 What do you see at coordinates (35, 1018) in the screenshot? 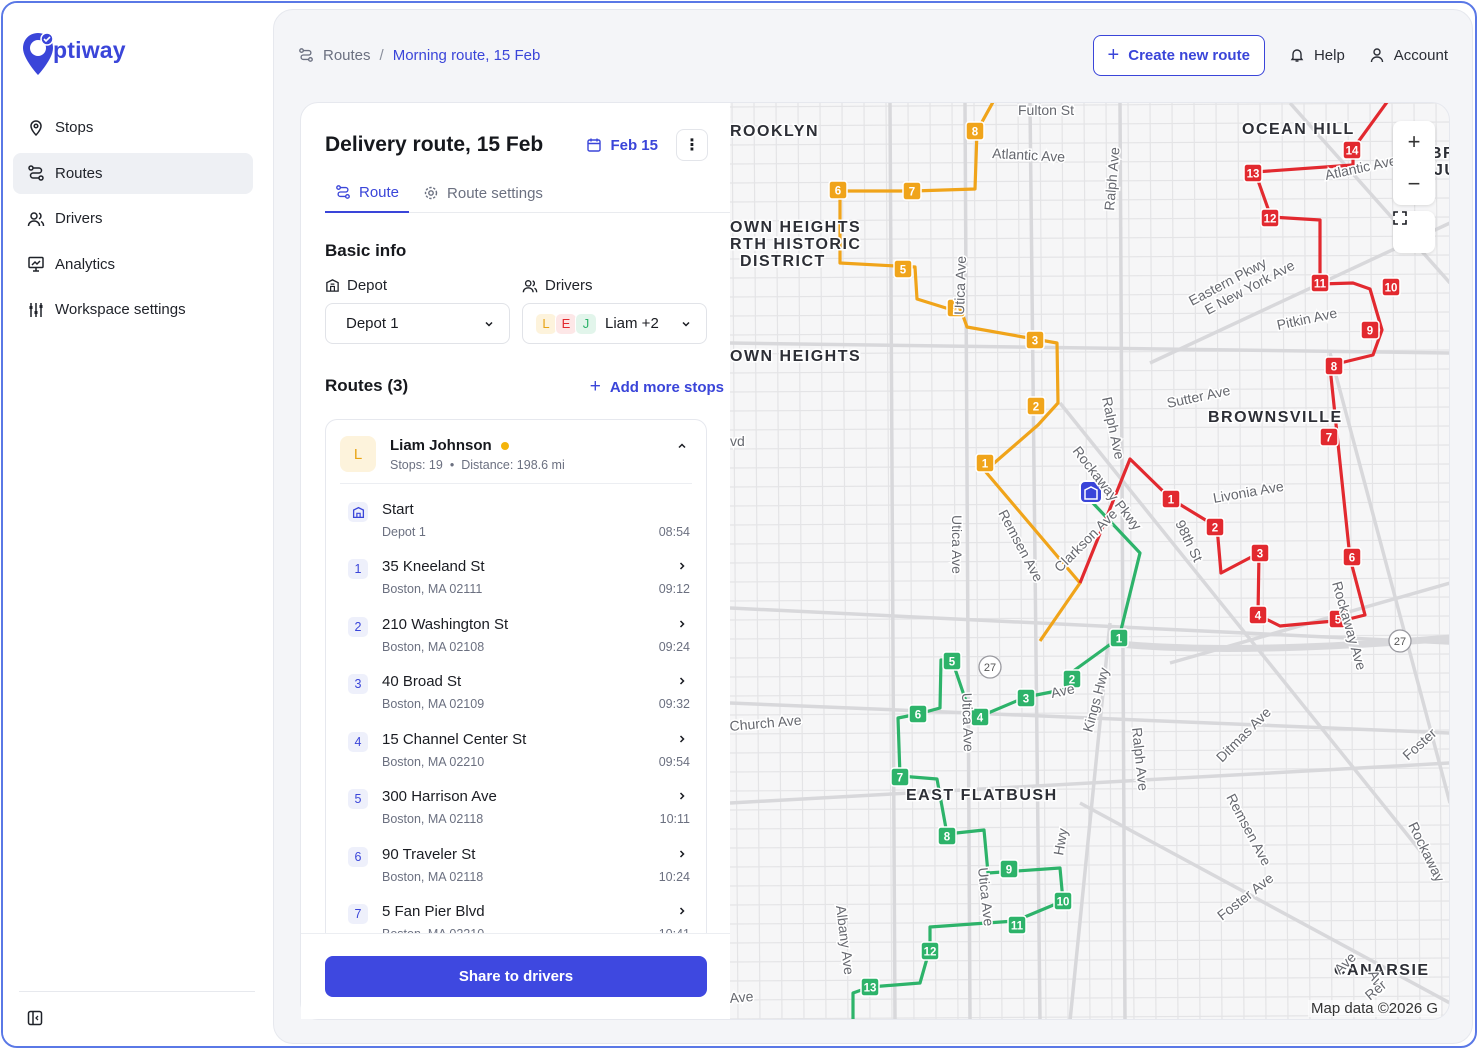
I see `collapse-sidebar-icon` at bounding box center [35, 1018].